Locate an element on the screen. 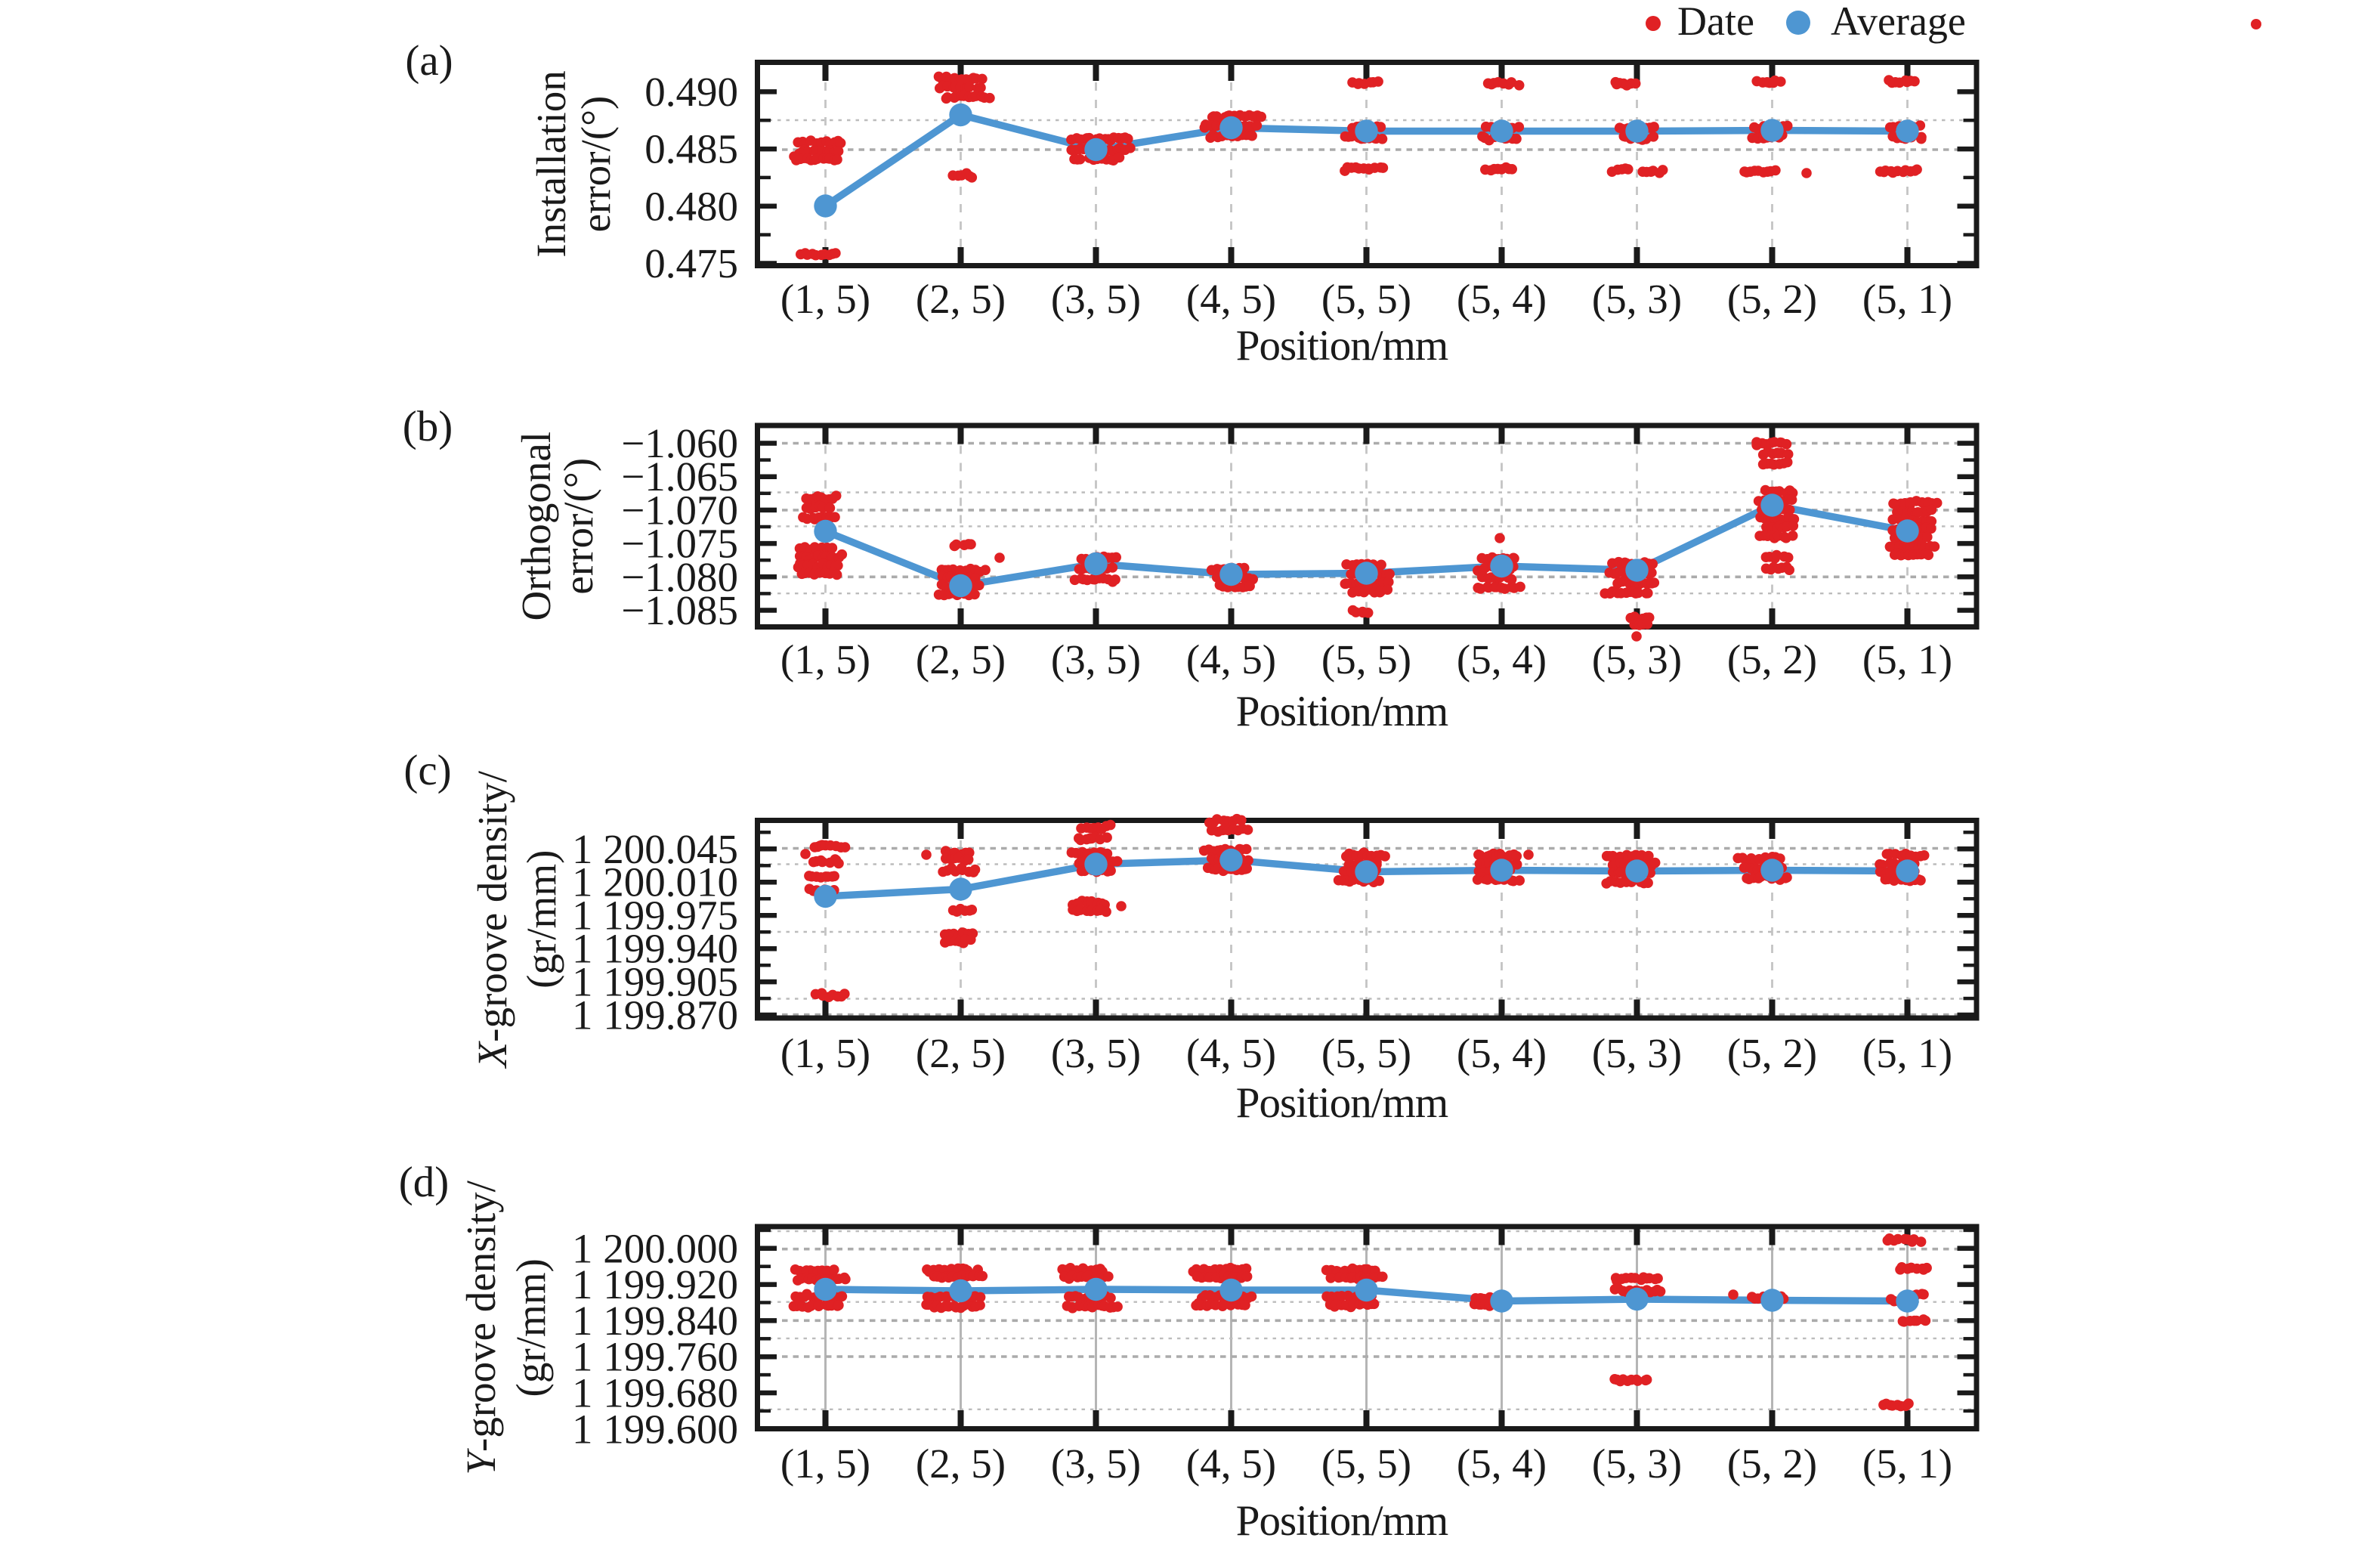 This screenshot has height=1541, width=2380. svg-text: Date is located at coordinates (1715, 22).